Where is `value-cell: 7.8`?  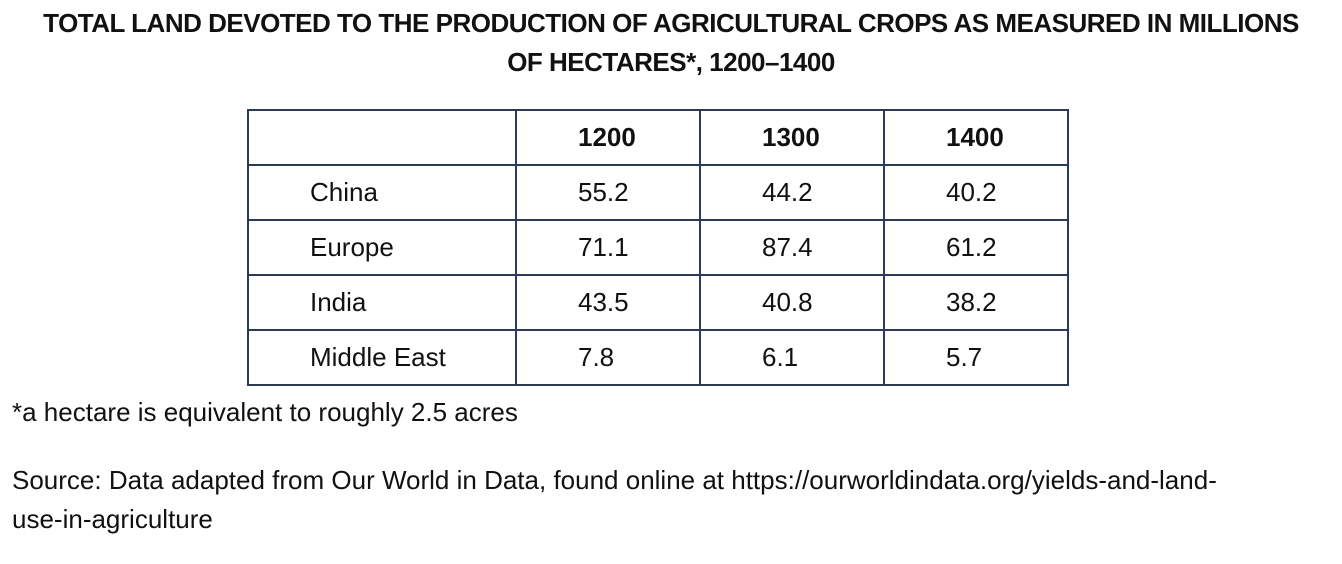
value-cell: 7.8 is located at coordinates (608, 357).